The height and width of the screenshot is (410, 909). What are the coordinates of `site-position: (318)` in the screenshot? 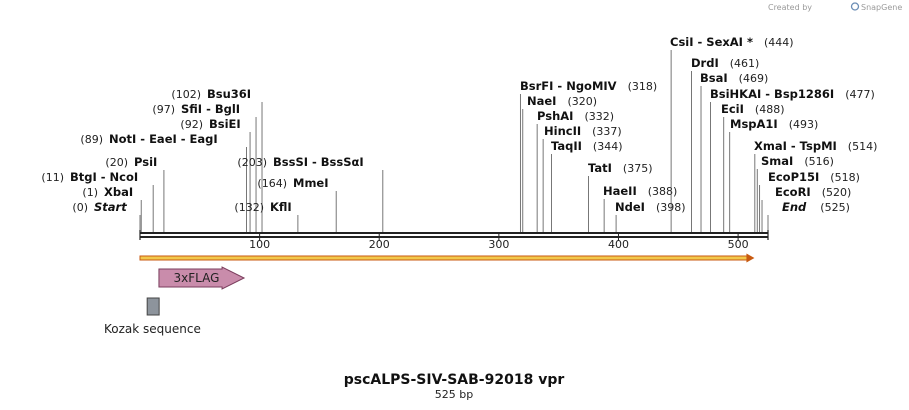 It's located at (643, 86).